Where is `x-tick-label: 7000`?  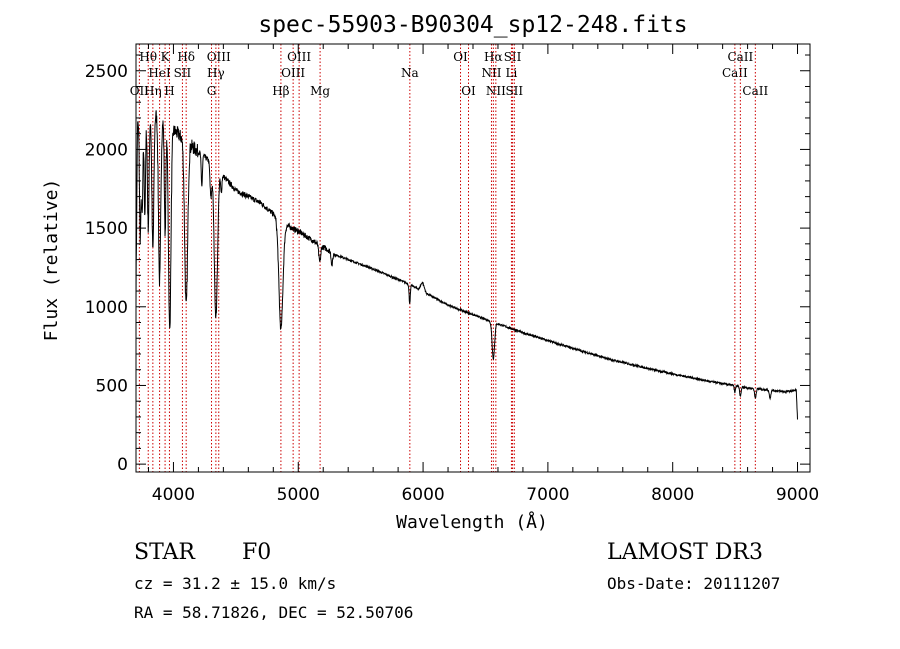 x-tick-label: 7000 is located at coordinates (547, 495).